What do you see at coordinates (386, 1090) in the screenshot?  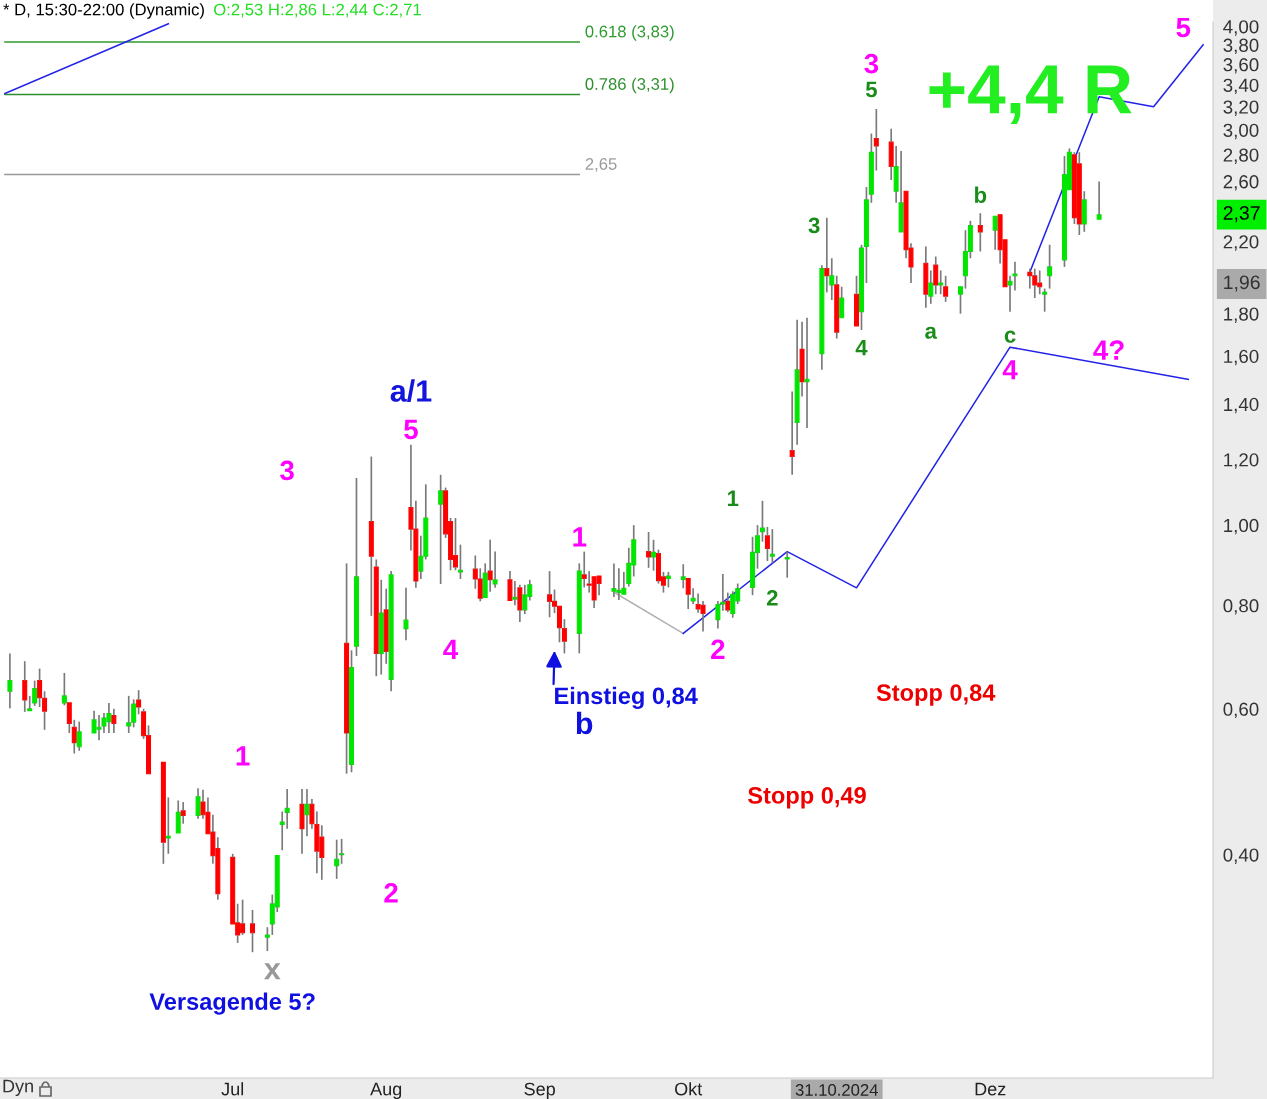 I see `x-tick-label: Aug` at bounding box center [386, 1090].